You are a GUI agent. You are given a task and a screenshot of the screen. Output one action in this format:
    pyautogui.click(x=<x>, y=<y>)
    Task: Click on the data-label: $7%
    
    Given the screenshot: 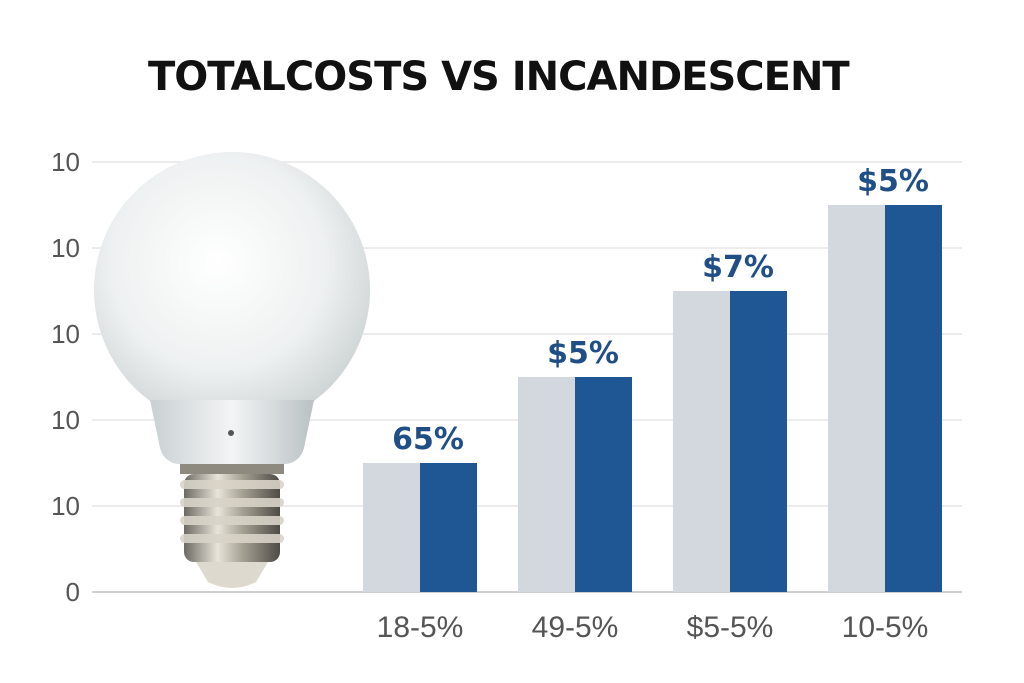 What is the action you would take?
    pyautogui.click(x=738, y=267)
    